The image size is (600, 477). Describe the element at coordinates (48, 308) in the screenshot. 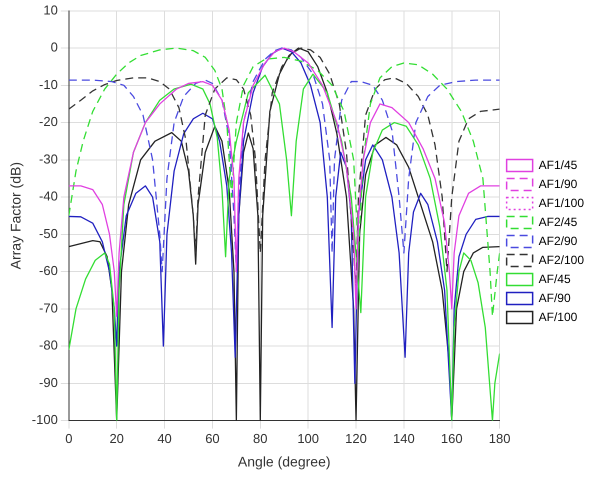

I see `y-tick-label: -70` at that location.